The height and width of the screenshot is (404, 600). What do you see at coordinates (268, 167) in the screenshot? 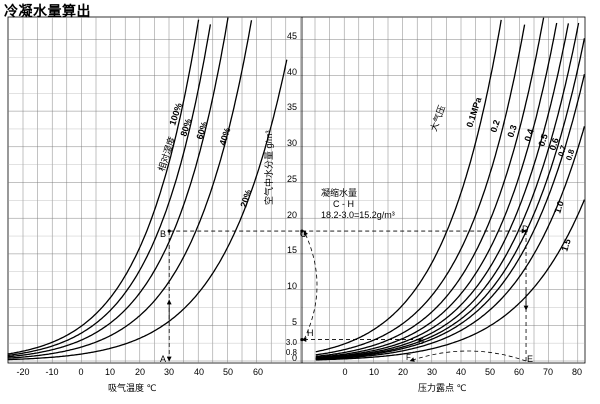
I see `y-axis-label: 空气中水分量 g/m³` at bounding box center [268, 167].